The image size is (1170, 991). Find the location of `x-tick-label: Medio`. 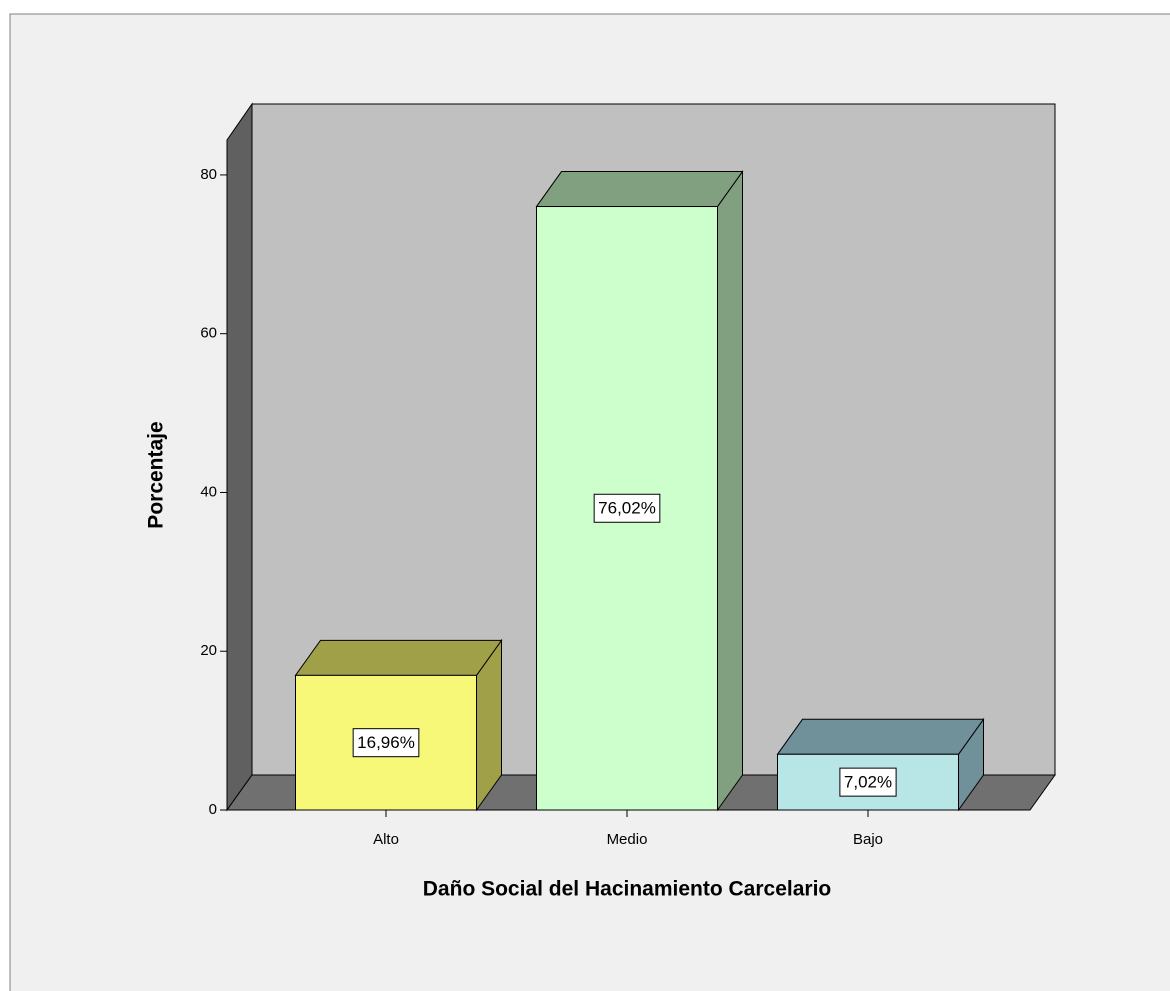

x-tick-label: Medio is located at coordinates (627, 839).